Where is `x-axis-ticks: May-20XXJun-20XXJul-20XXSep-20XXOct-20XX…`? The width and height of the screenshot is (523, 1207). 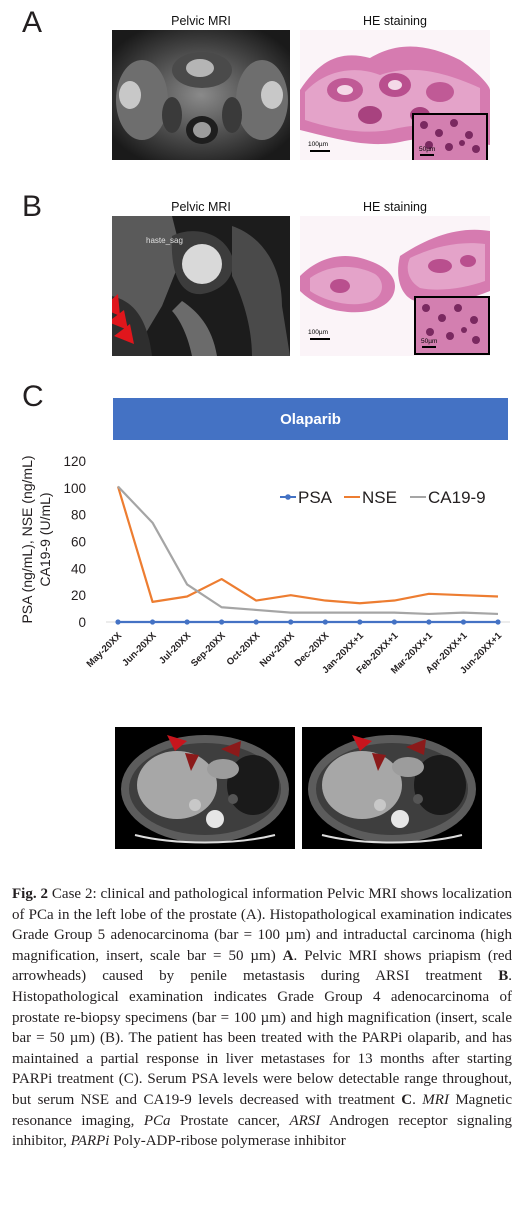
x-axis-ticks: May-20XXJun-20XXJul-20XXSep-20XXOct-20XX… is located at coordinates (295, 653).